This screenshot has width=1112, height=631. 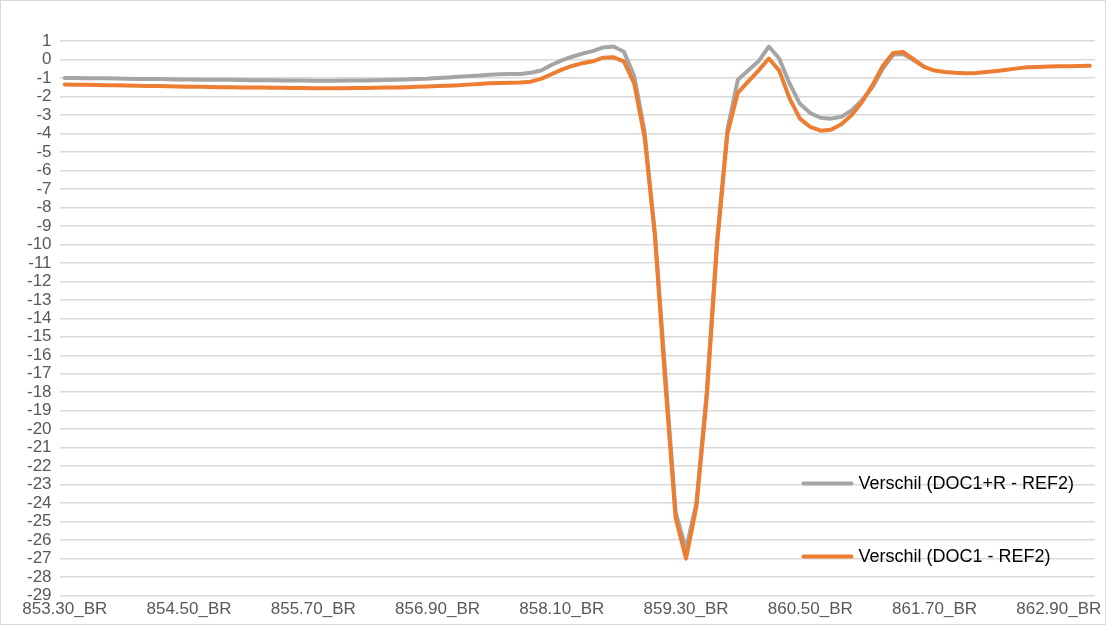 I want to click on y-tick-label: -23, so click(x=39, y=484).